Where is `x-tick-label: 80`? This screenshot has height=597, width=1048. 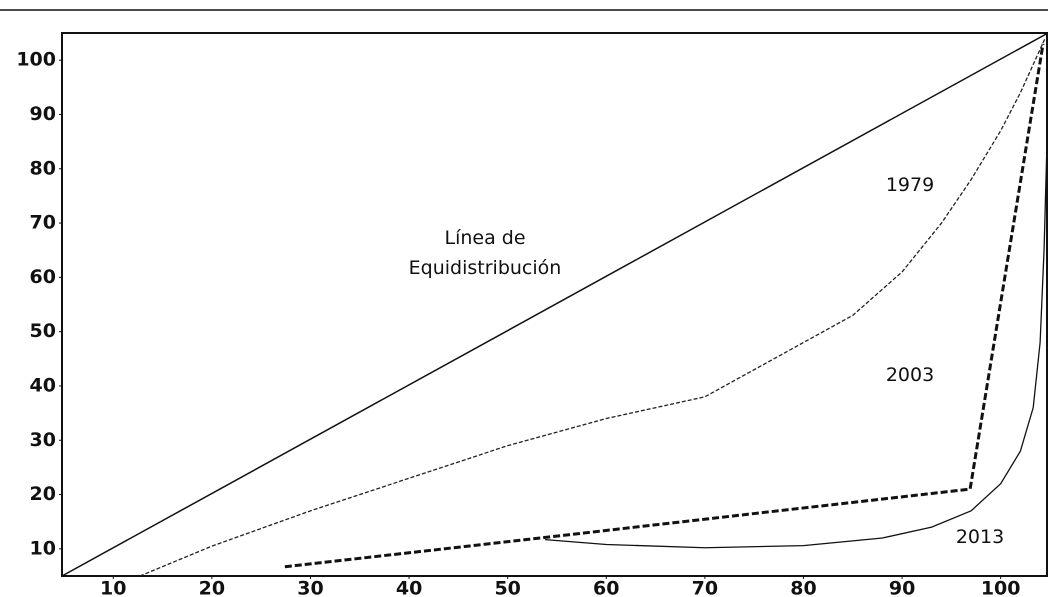 x-tick-label: 80 is located at coordinates (803, 587).